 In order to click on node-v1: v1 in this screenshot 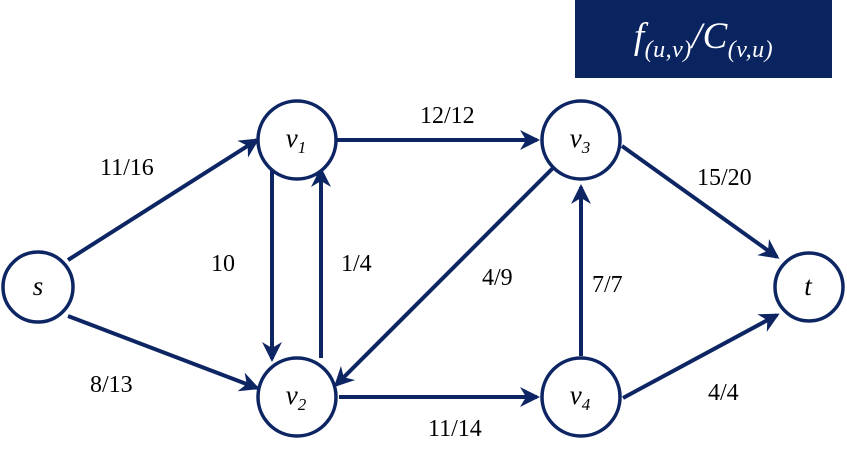, I will do `click(297, 140)`.